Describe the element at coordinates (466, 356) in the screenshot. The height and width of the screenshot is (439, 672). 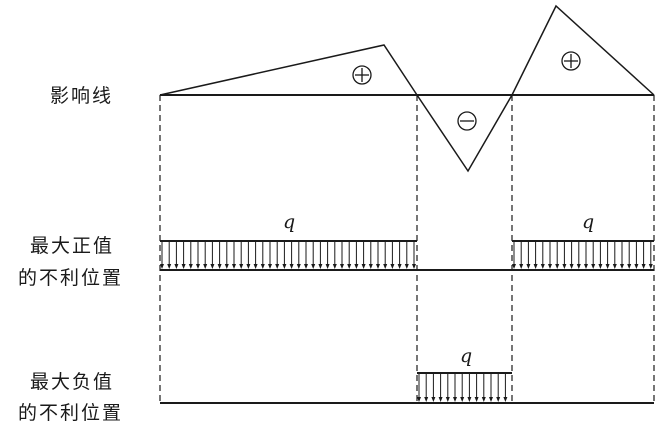
I see `load-symbol-negative: q` at that location.